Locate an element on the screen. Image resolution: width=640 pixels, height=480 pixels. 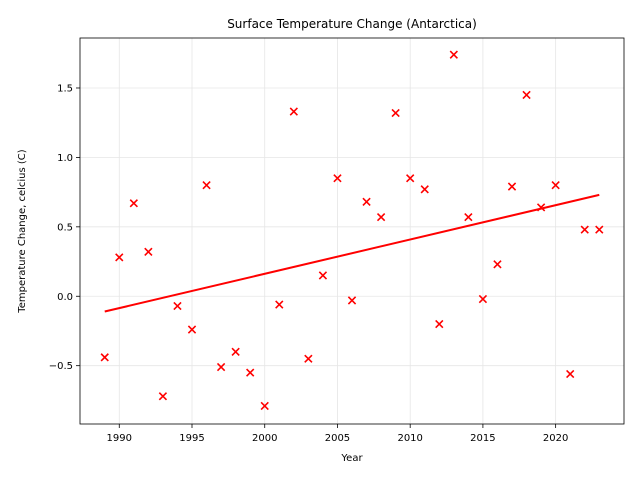
y-axis-ticks: −0.5 0.0 0.5 1.0 1.5 is located at coordinates (64, 227).